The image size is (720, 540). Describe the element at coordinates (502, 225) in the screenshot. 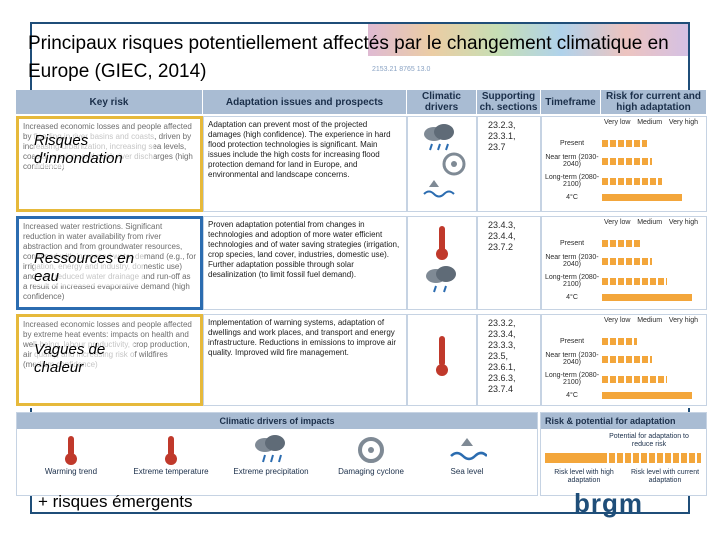

I see `section-ref: 23.4.3,` at that location.